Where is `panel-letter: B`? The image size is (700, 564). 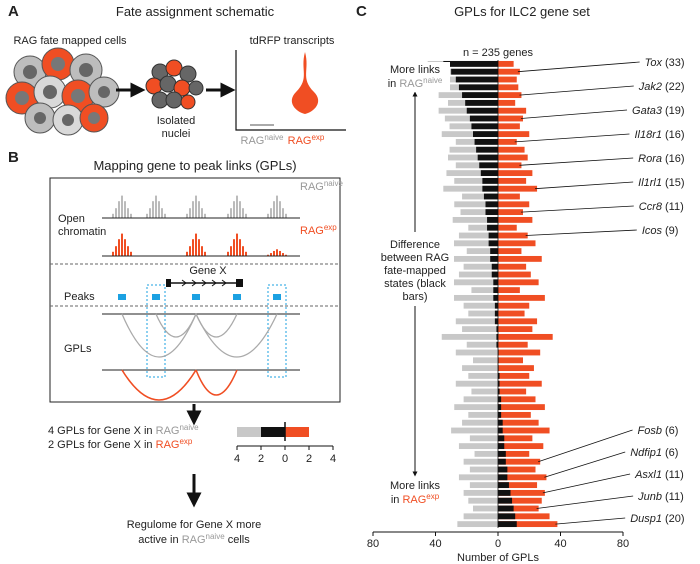 panel-letter: B is located at coordinates (13, 157).